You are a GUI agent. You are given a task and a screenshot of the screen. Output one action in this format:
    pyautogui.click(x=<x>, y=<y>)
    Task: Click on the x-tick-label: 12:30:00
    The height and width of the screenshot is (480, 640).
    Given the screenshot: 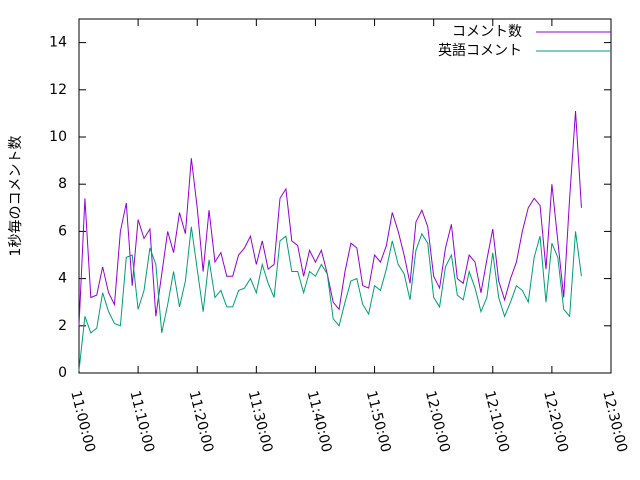 What is the action you would take?
    pyautogui.click(x=614, y=421)
    